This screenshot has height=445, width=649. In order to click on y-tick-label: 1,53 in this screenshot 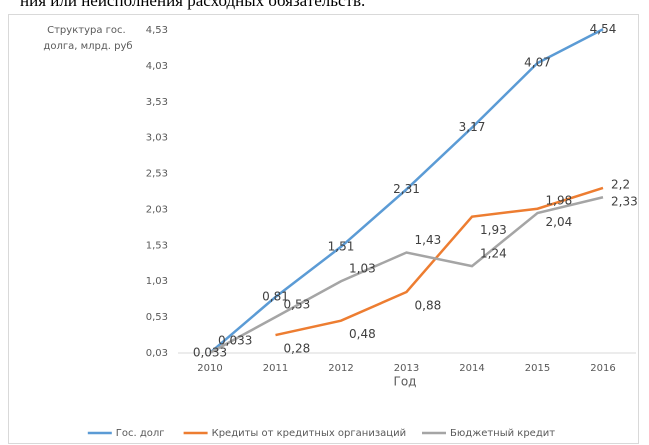, I will do `click(157, 245)`.